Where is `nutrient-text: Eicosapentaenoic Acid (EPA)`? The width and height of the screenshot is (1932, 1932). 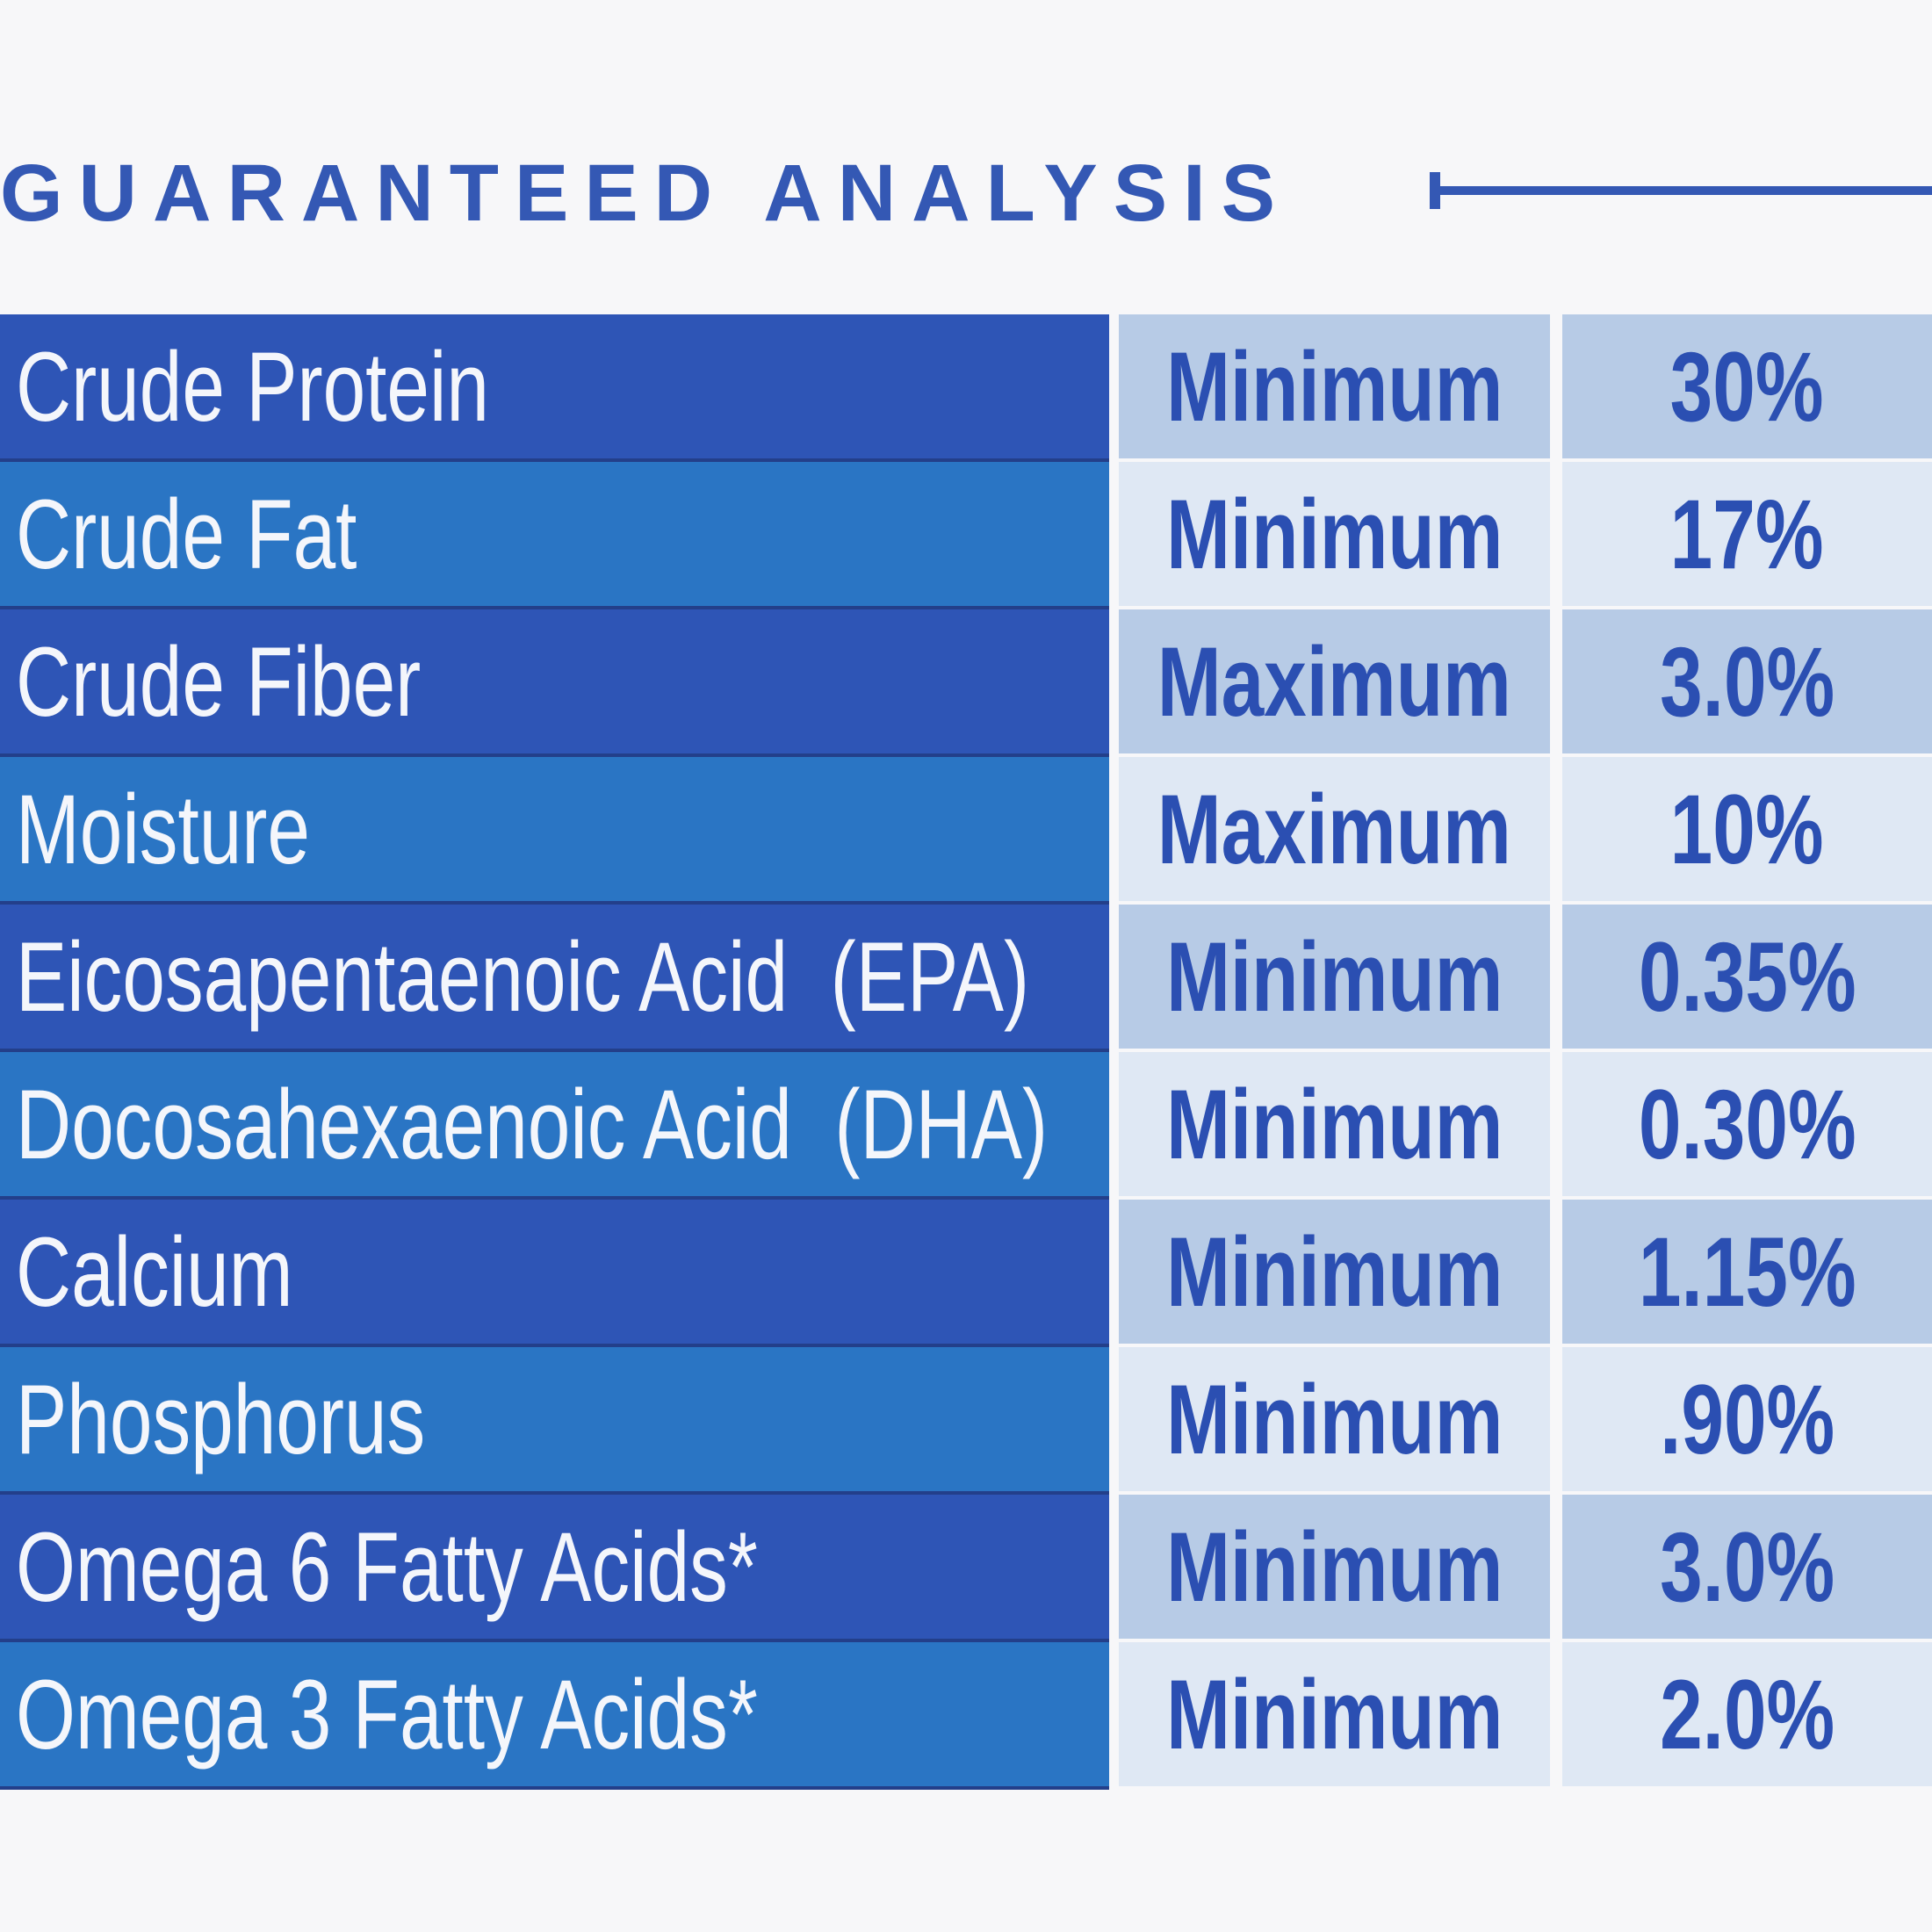
nutrient-text: Eicosapentaenoic Acid (EPA) is located at coordinates (523, 976).